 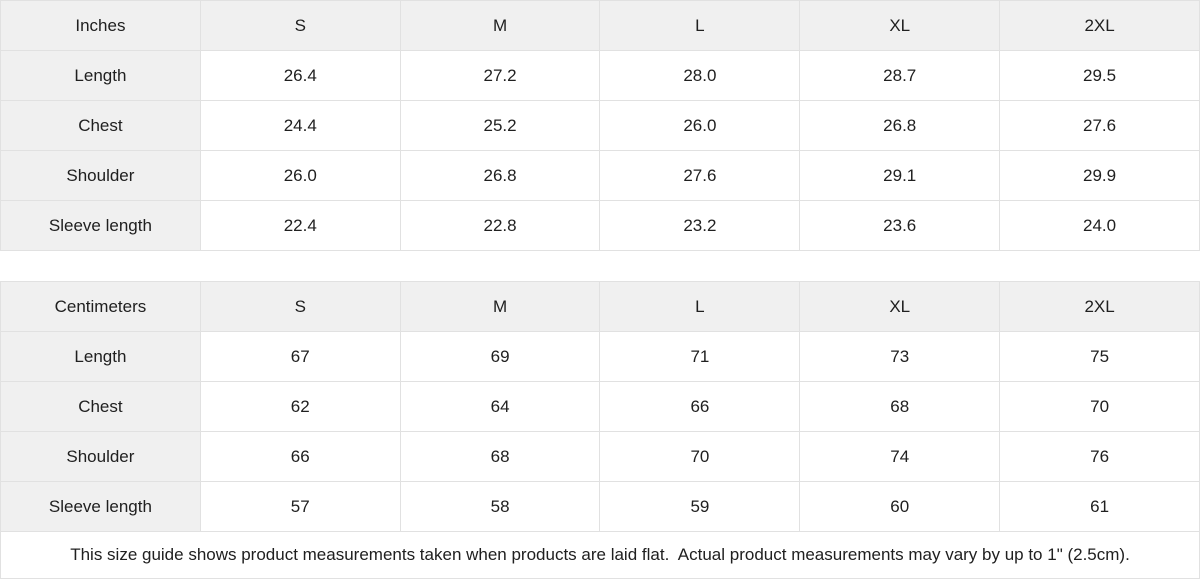 I want to click on table-row-length: Length 67 69 71 73 75, so click(x=600, y=356).